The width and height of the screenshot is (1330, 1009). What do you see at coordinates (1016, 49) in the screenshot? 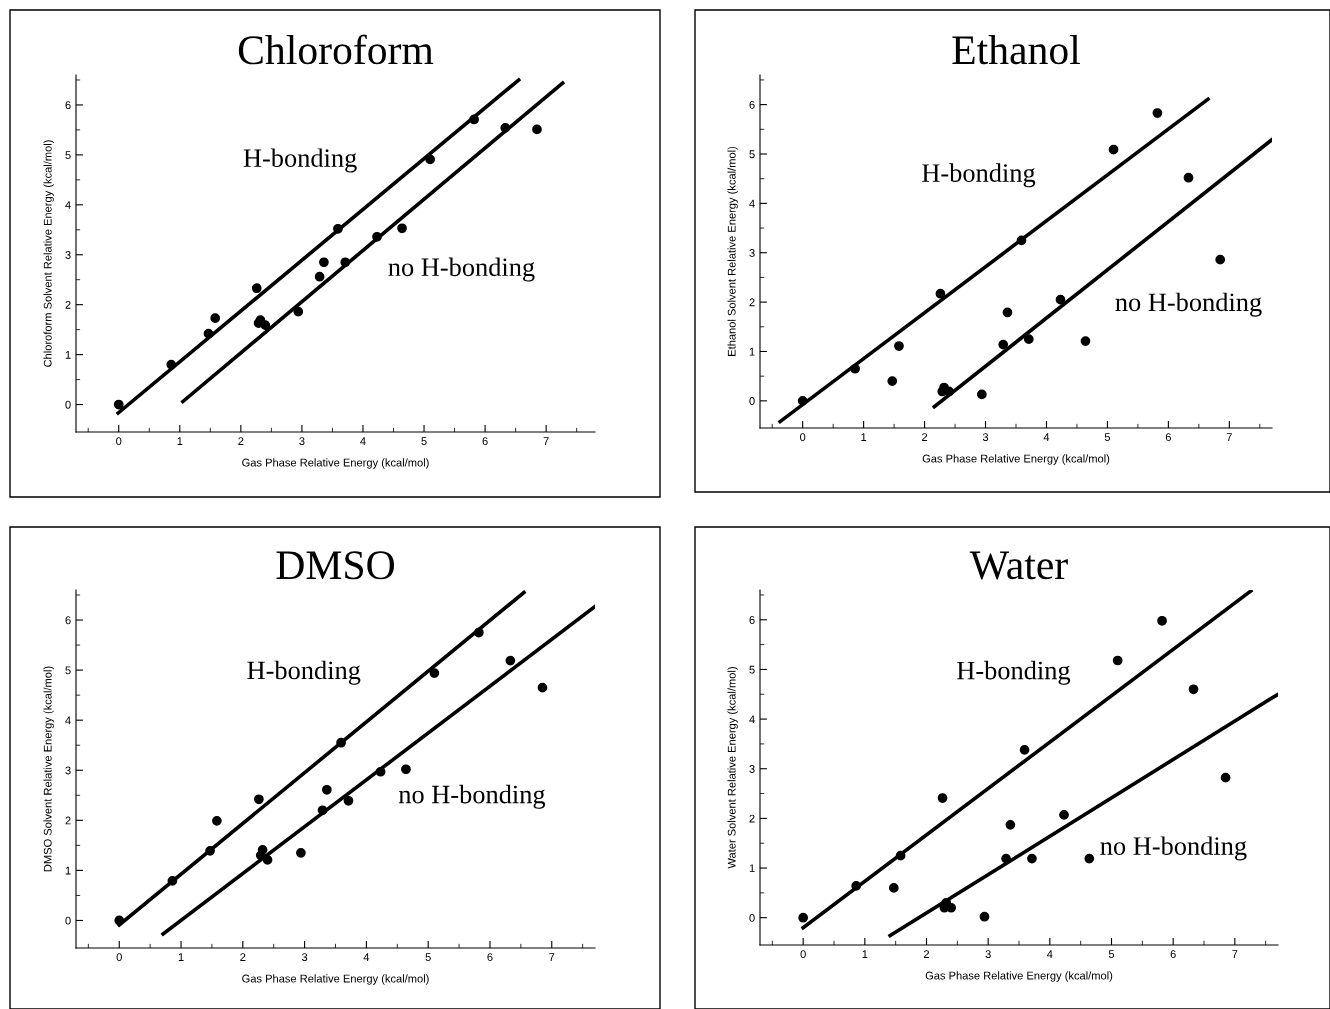
I see `chart-title: Ethanol` at bounding box center [1016, 49].